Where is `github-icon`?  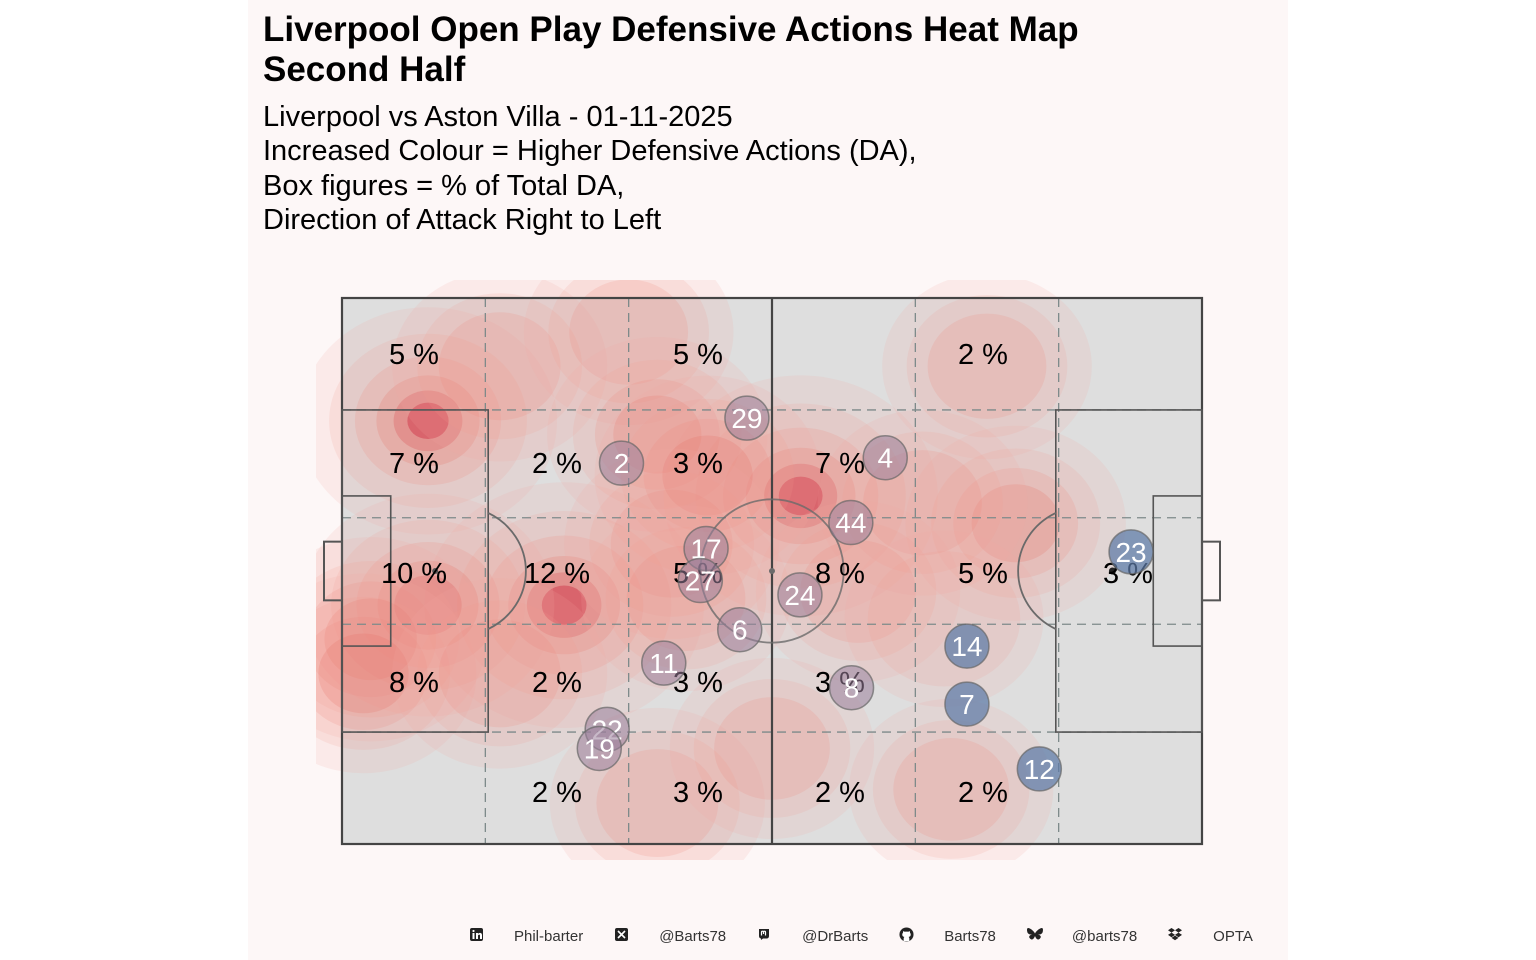
github-icon is located at coordinates (906, 936).